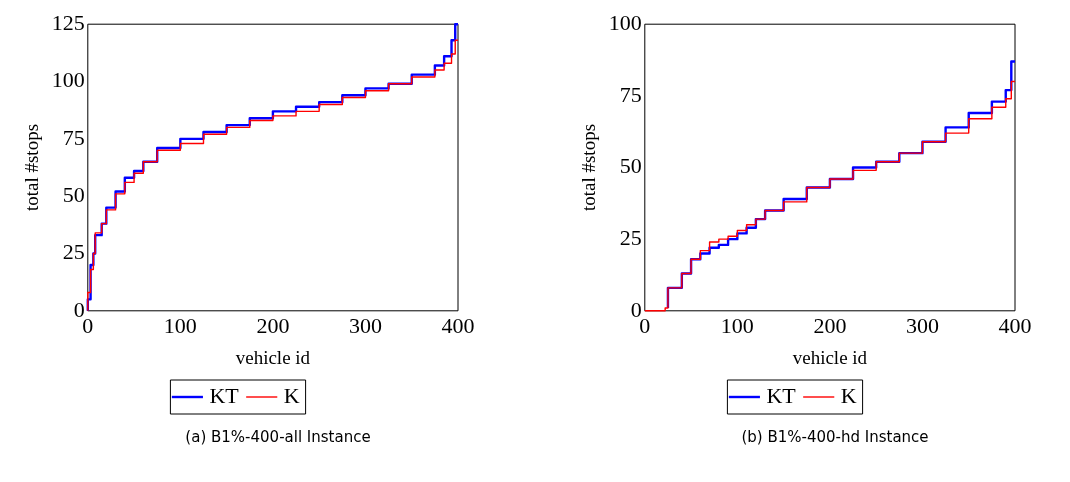 This screenshot has width=1070, height=482. Describe the element at coordinates (278, 437) in the screenshot. I see `text: (a) B1%-400-all Instance` at that location.